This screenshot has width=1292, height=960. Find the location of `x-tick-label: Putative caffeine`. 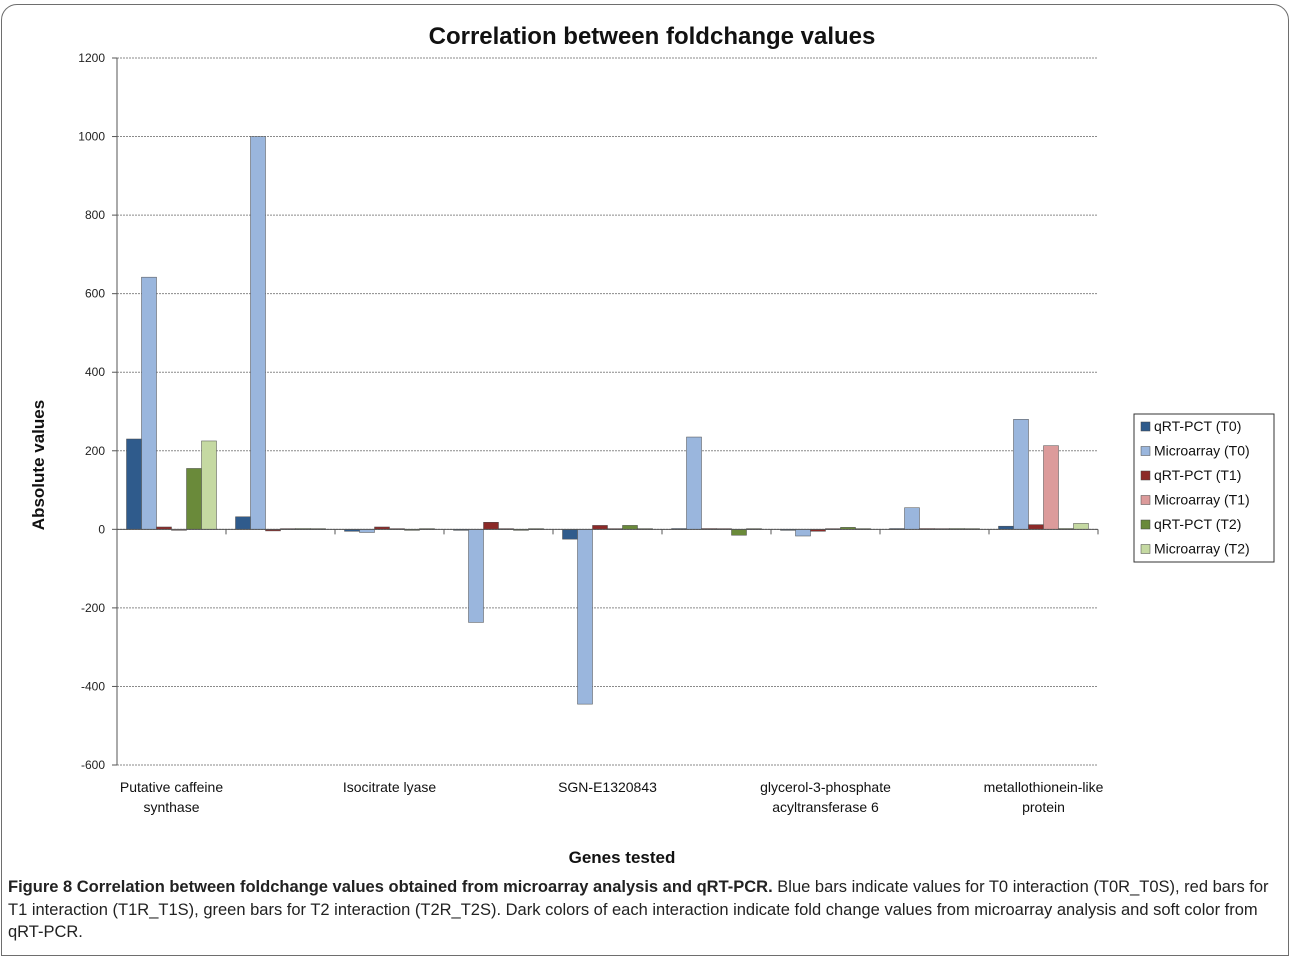

x-tick-label: Putative caffeine is located at coordinates (171, 787).